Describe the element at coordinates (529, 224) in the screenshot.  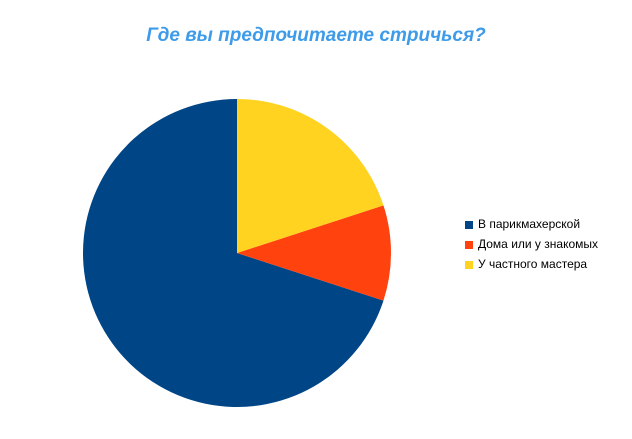
I see `legend-label: В парикмахерской` at that location.